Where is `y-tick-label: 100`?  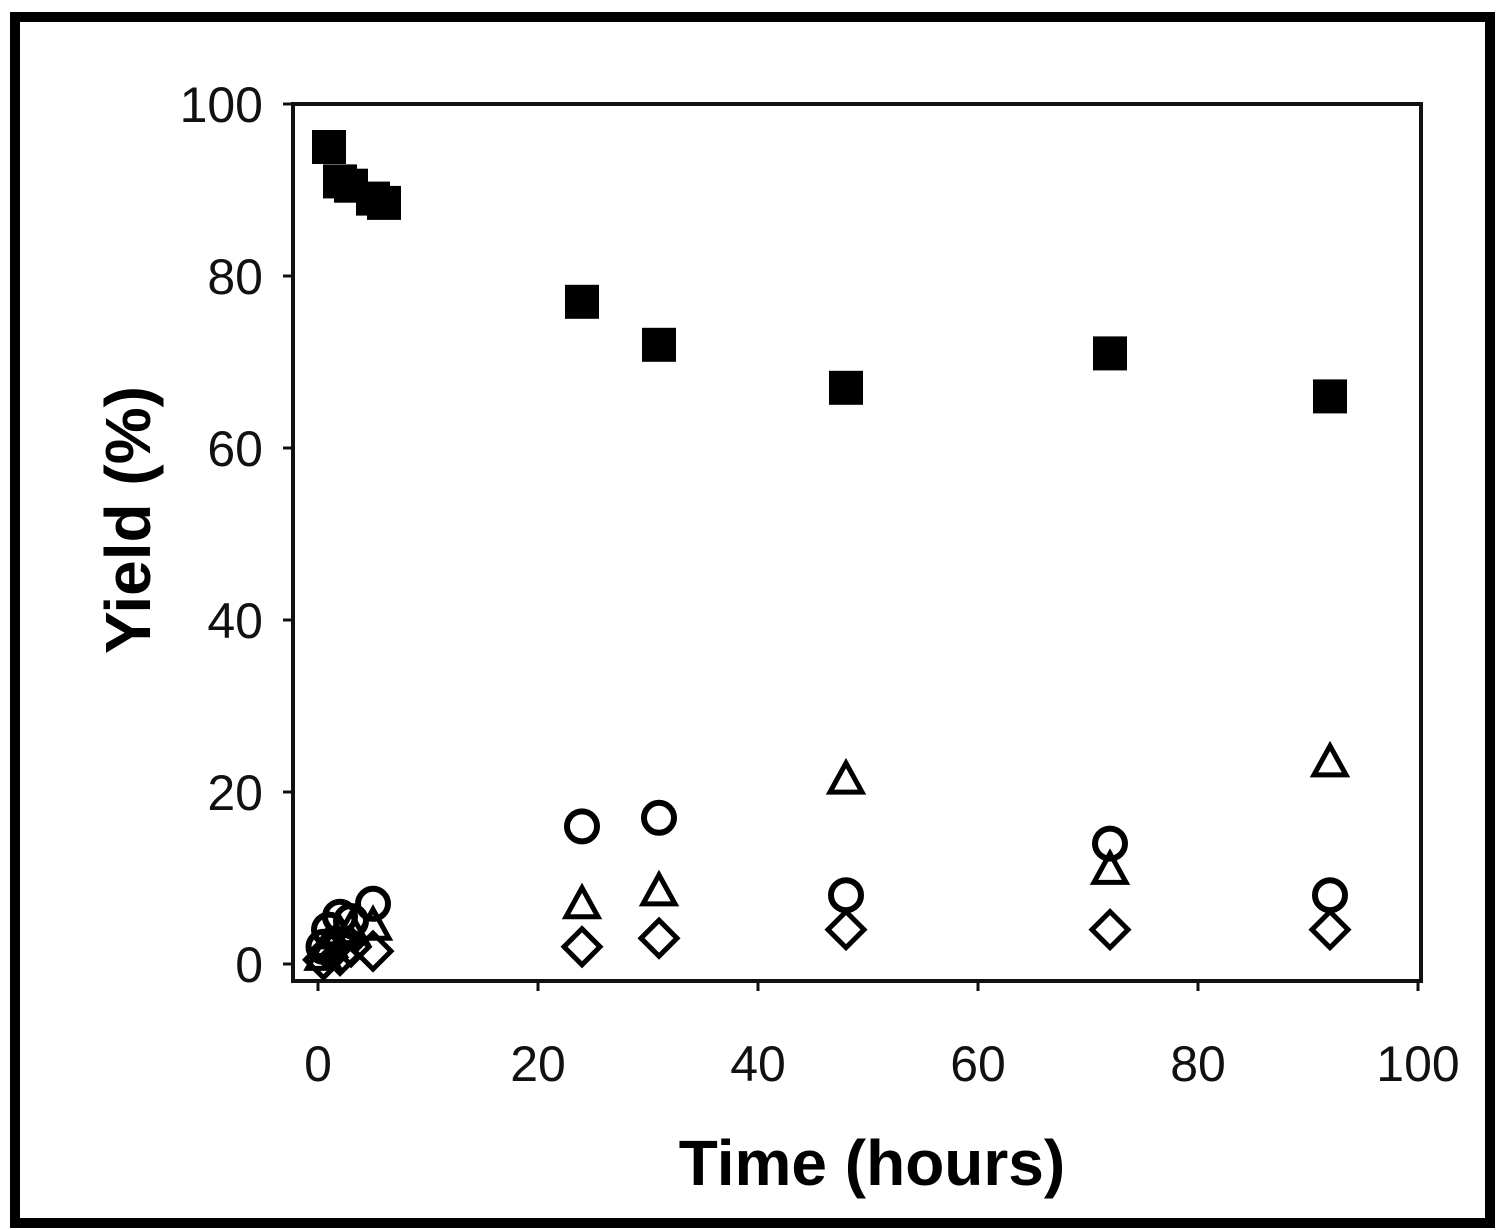 y-tick-label: 100 is located at coordinates (221, 105).